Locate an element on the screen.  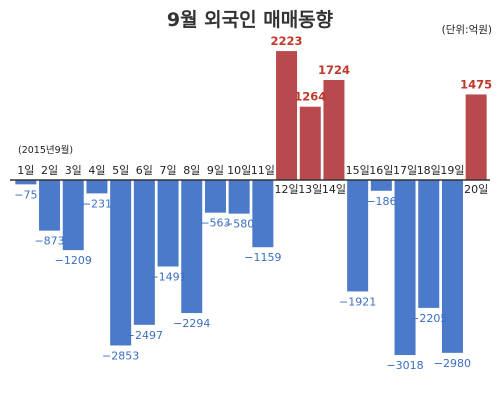
category-label: 14일 is located at coordinates (334, 189).